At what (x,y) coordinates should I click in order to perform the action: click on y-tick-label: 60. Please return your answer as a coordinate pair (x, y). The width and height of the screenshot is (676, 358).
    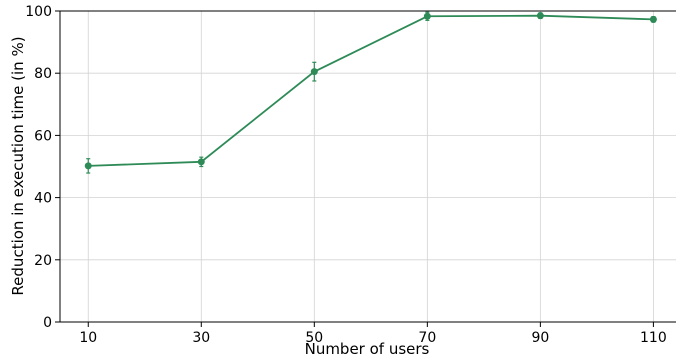
    Looking at the image, I should click on (43, 136).